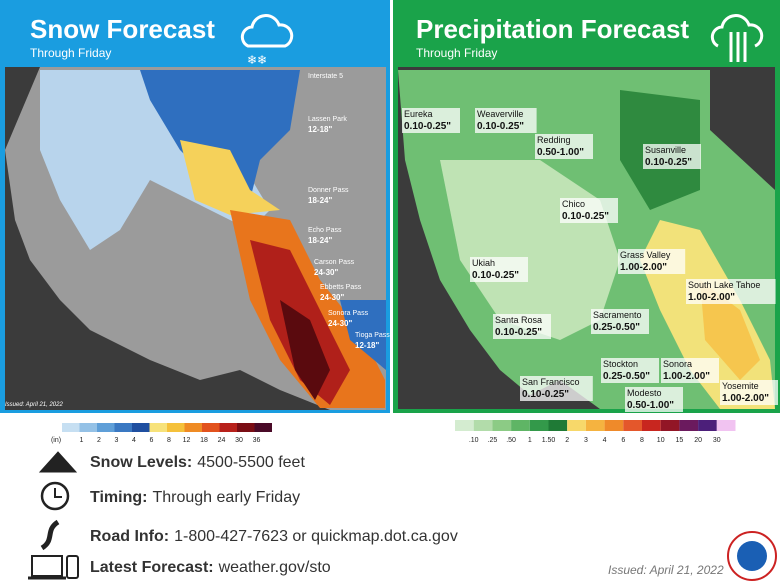 The height and width of the screenshot is (585, 780). I want to click on precip-legend-tick: 8, so click(642, 440).